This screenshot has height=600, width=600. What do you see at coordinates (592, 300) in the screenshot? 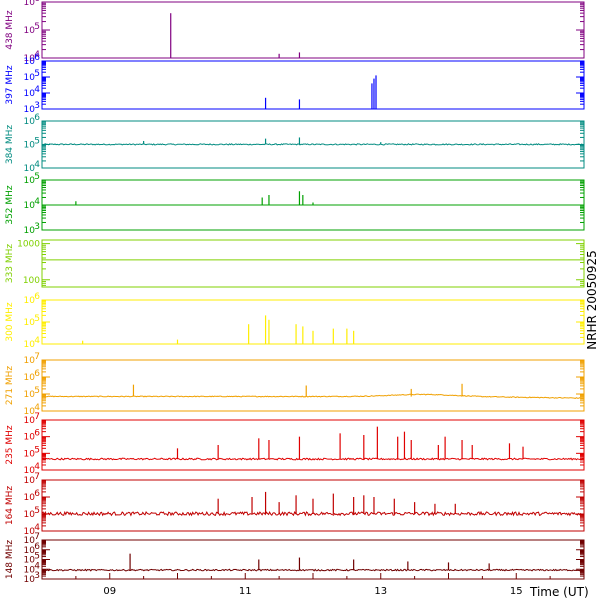
I see `station-date-label: NRHR 20050925` at bounding box center [592, 300].